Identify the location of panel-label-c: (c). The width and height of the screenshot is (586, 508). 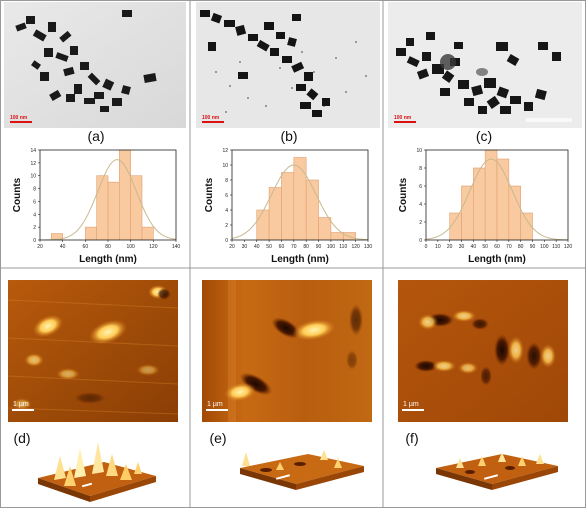
(484, 136).